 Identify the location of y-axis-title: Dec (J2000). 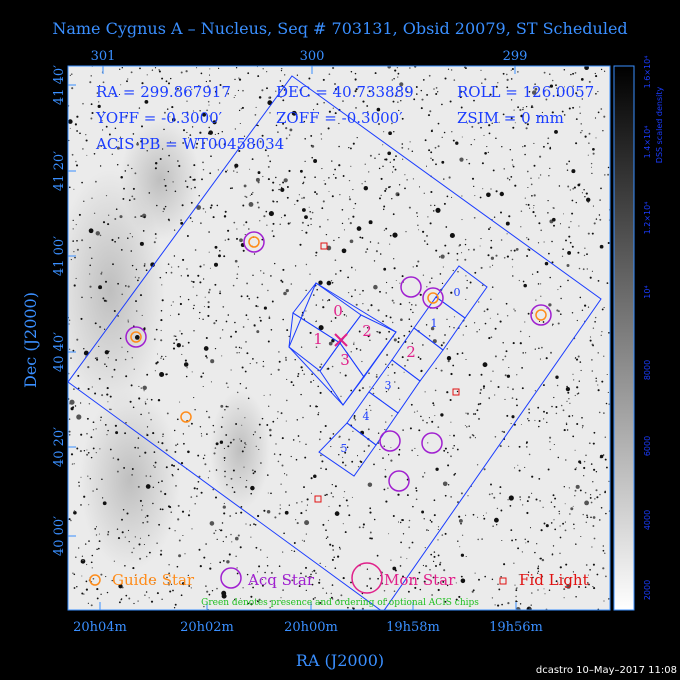
(30, 340).